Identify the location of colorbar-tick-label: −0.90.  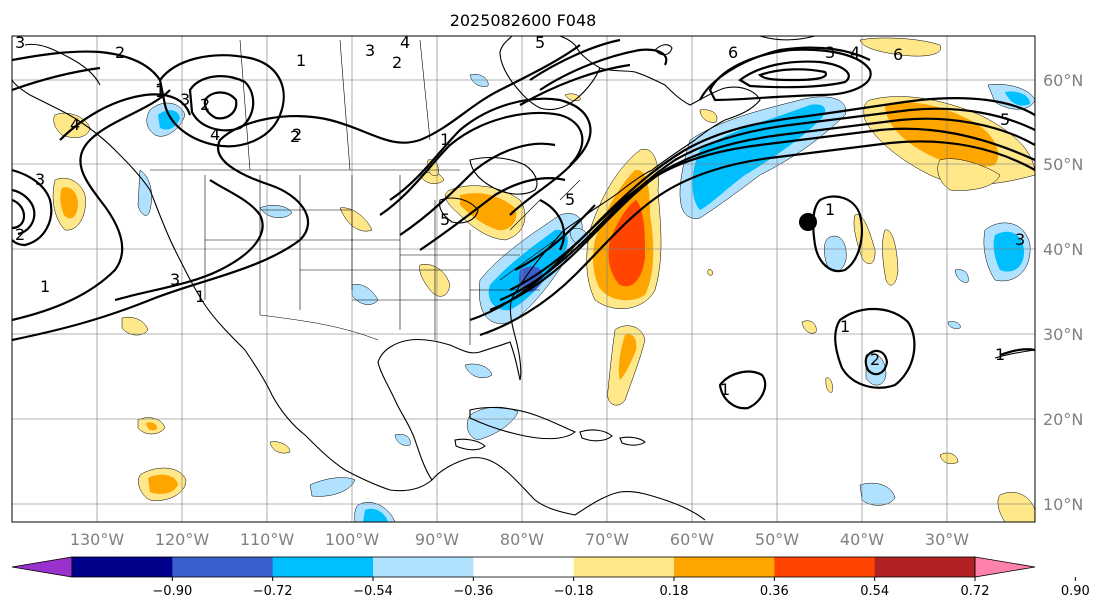
(172, 591).